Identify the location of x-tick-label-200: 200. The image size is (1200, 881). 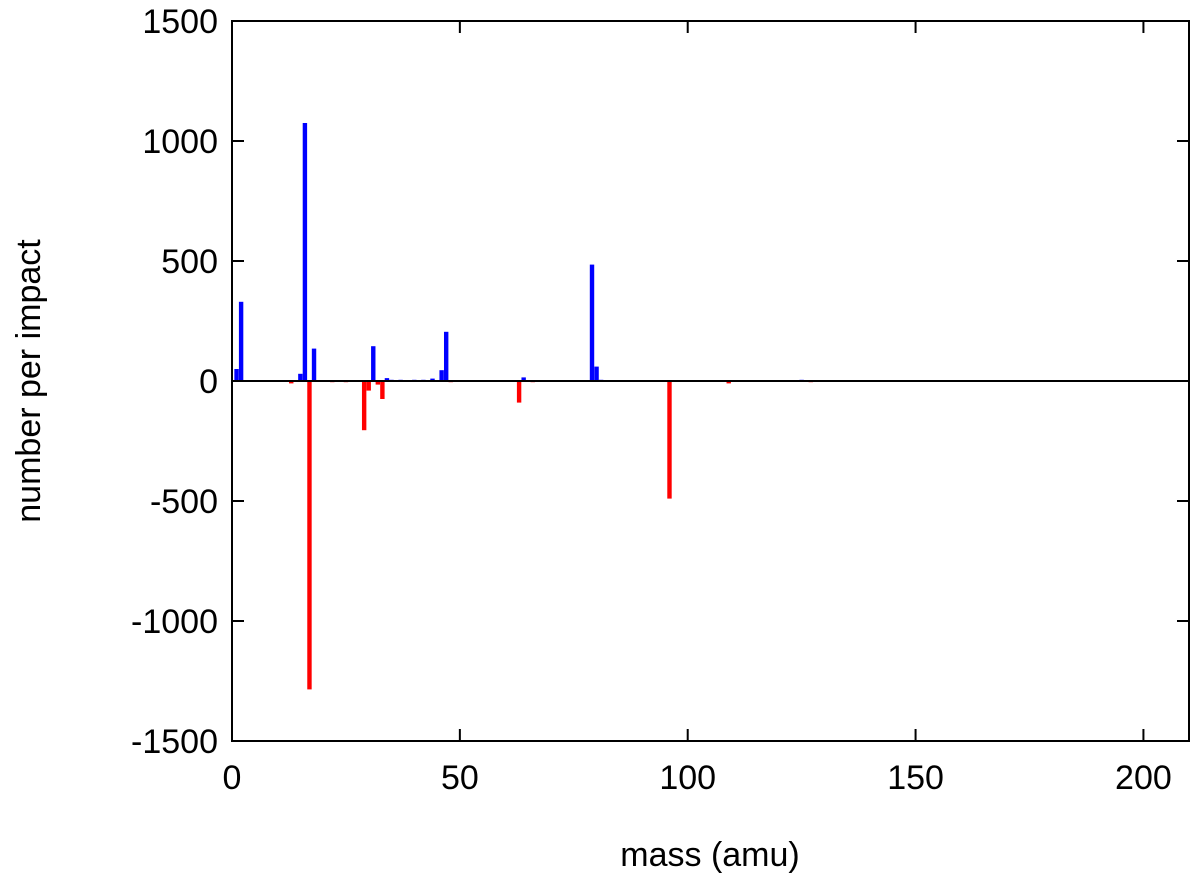
(1143, 778).